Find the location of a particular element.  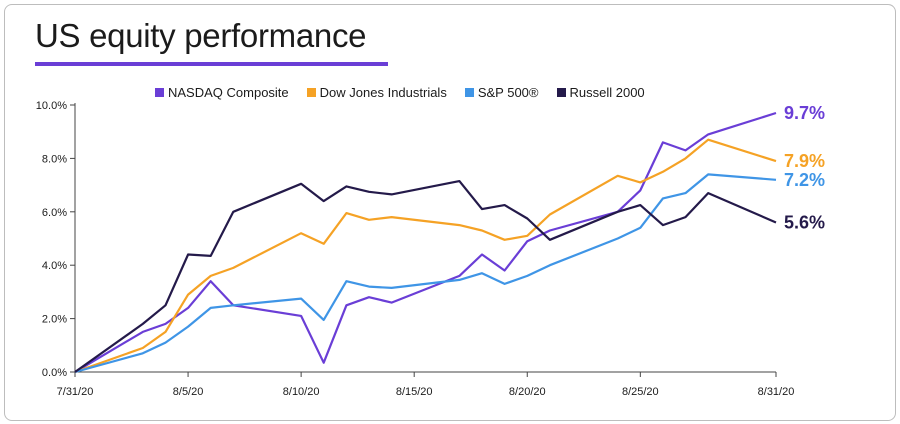

y-tick-label: 10.0% is located at coordinates (51, 106).